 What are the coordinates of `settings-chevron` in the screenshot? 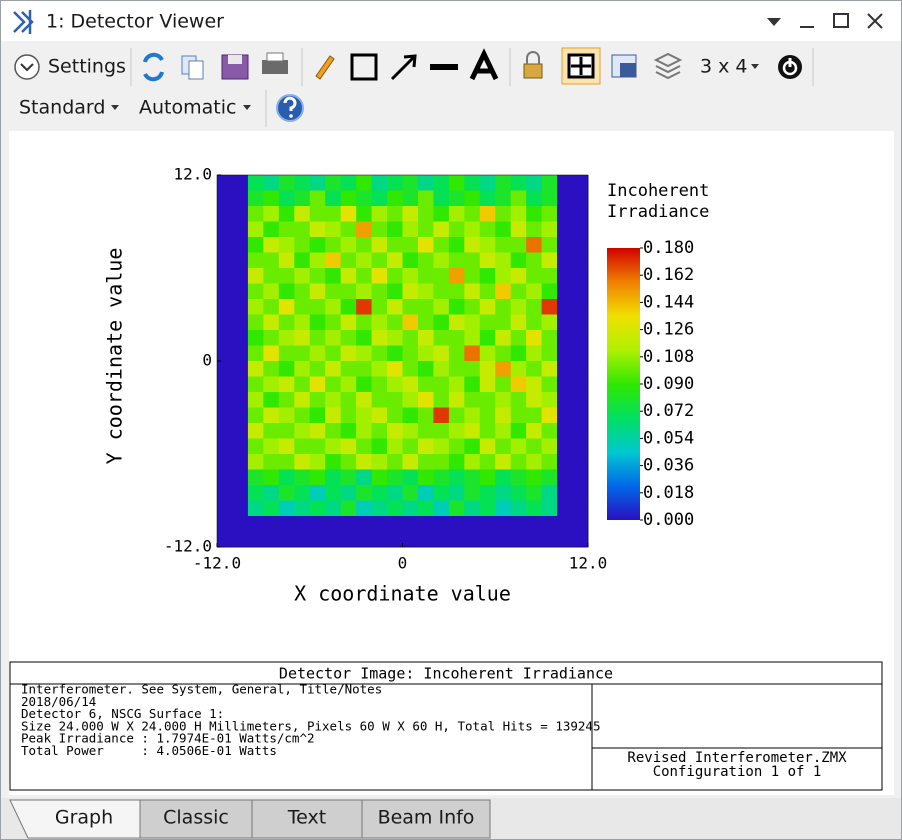 It's located at (27, 67).